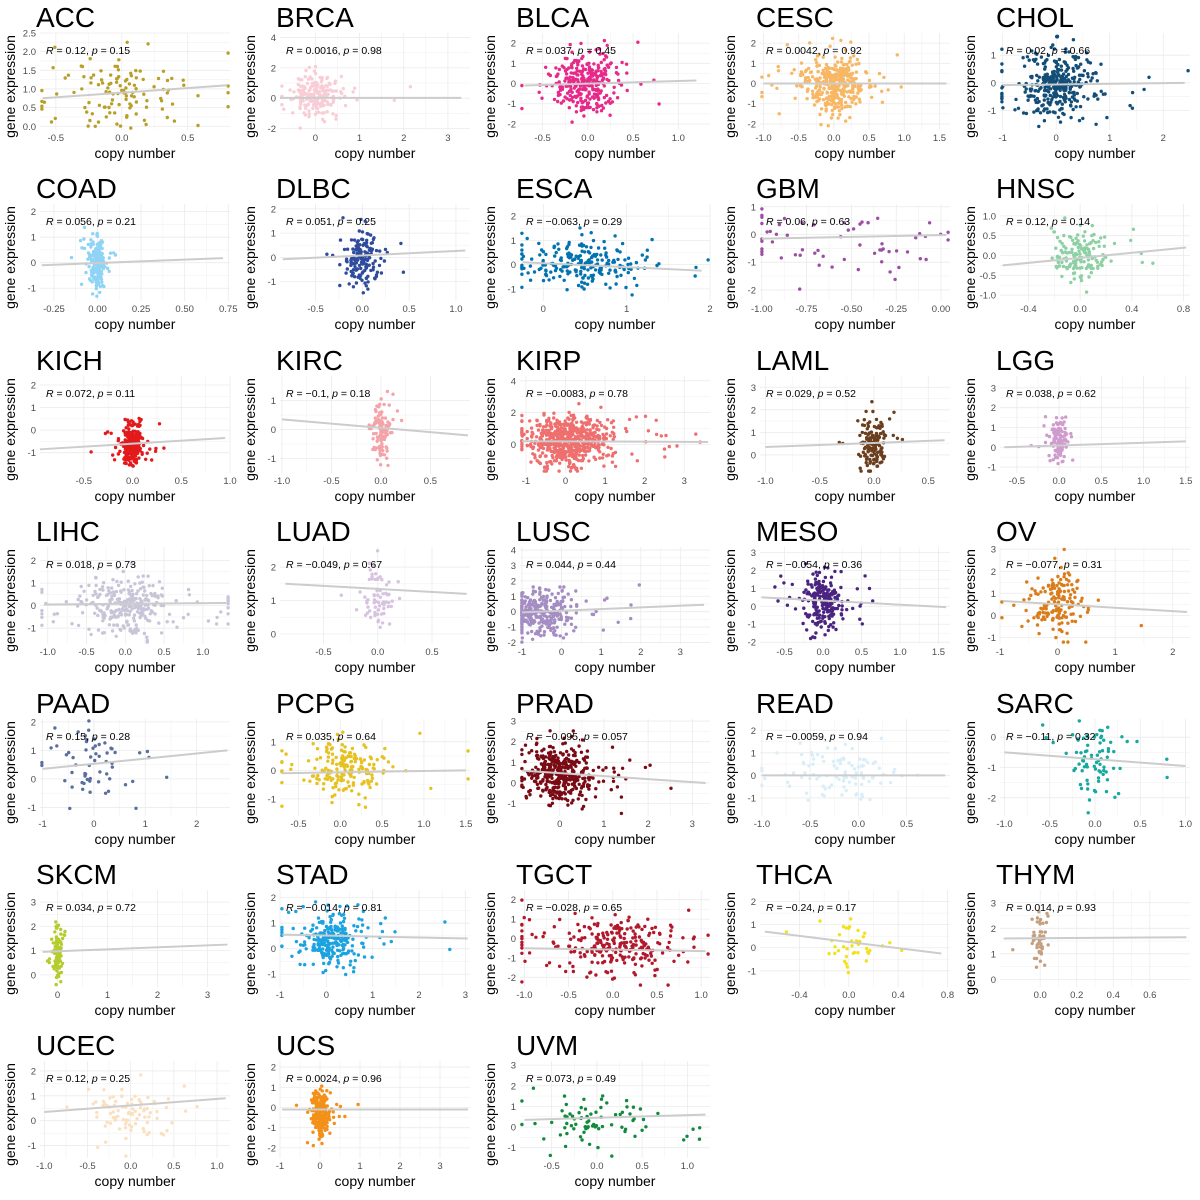 The width and height of the screenshot is (1200, 1200). I want to click on x-tick-label: 0.5, so click(928, 481).